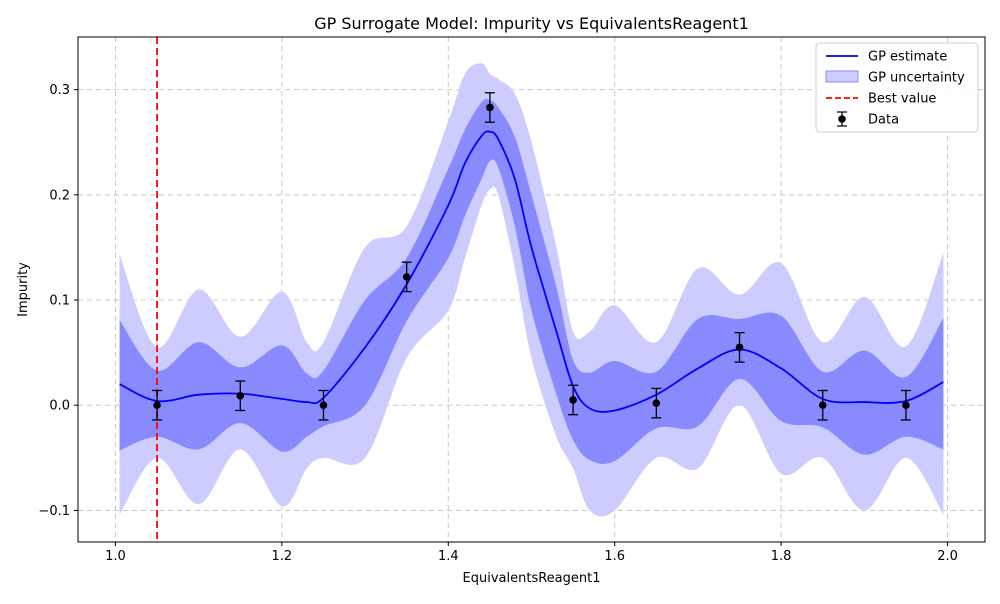 The width and height of the screenshot is (1000, 604). Describe the element at coordinates (902, 99) in the screenshot. I see `legend-label: Best value` at that location.